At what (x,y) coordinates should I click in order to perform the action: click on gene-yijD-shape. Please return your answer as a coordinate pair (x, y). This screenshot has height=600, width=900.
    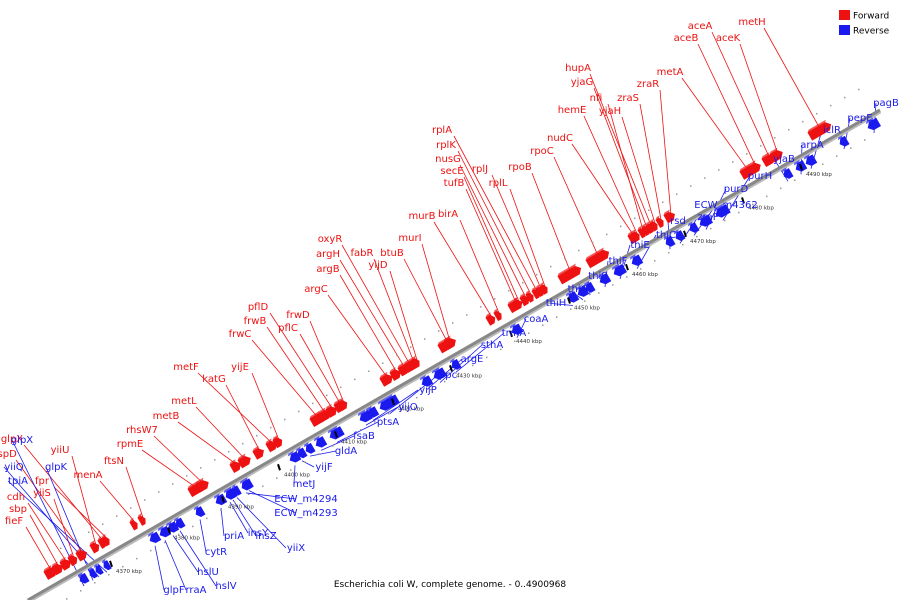
    Looking at the image, I should click on (415, 363).